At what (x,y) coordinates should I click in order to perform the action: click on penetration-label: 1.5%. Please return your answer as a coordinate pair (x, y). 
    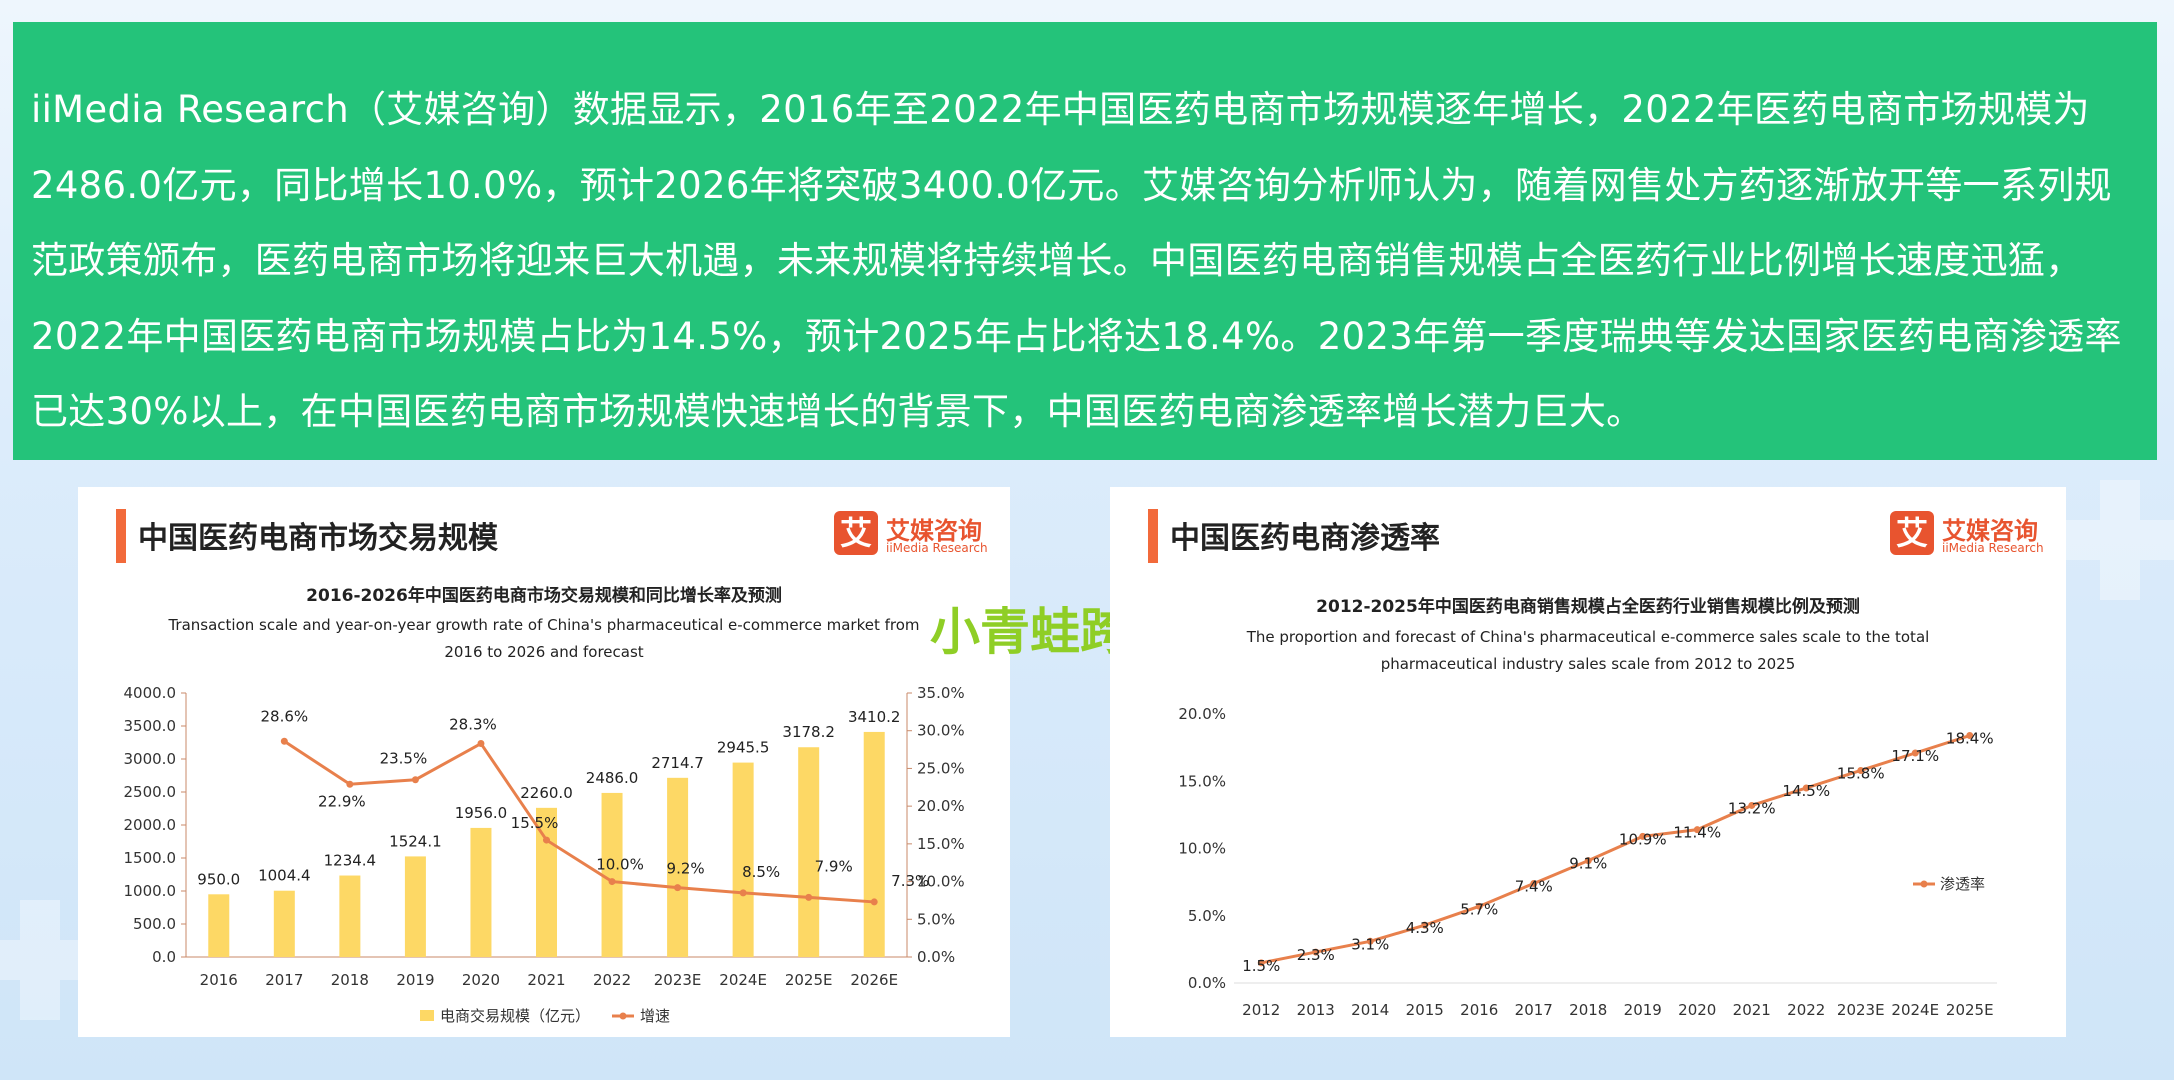
    Looking at the image, I should click on (1261, 966).